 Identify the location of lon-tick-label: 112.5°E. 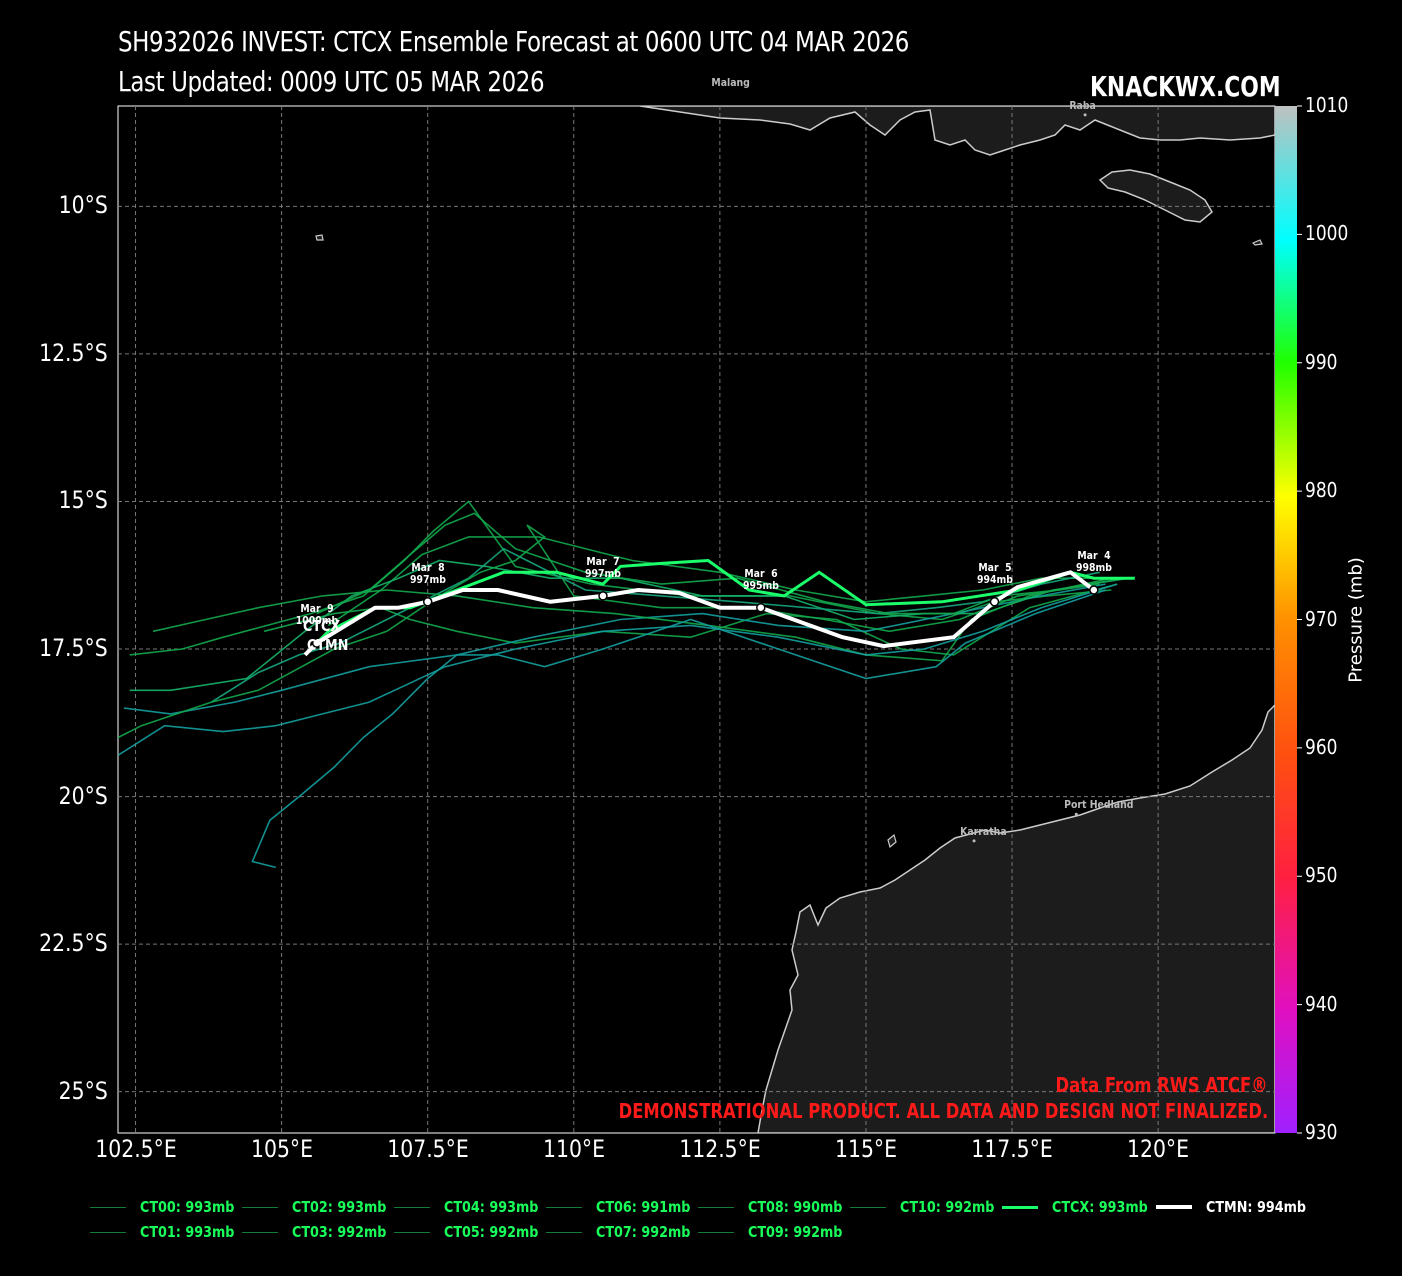
(720, 1149).